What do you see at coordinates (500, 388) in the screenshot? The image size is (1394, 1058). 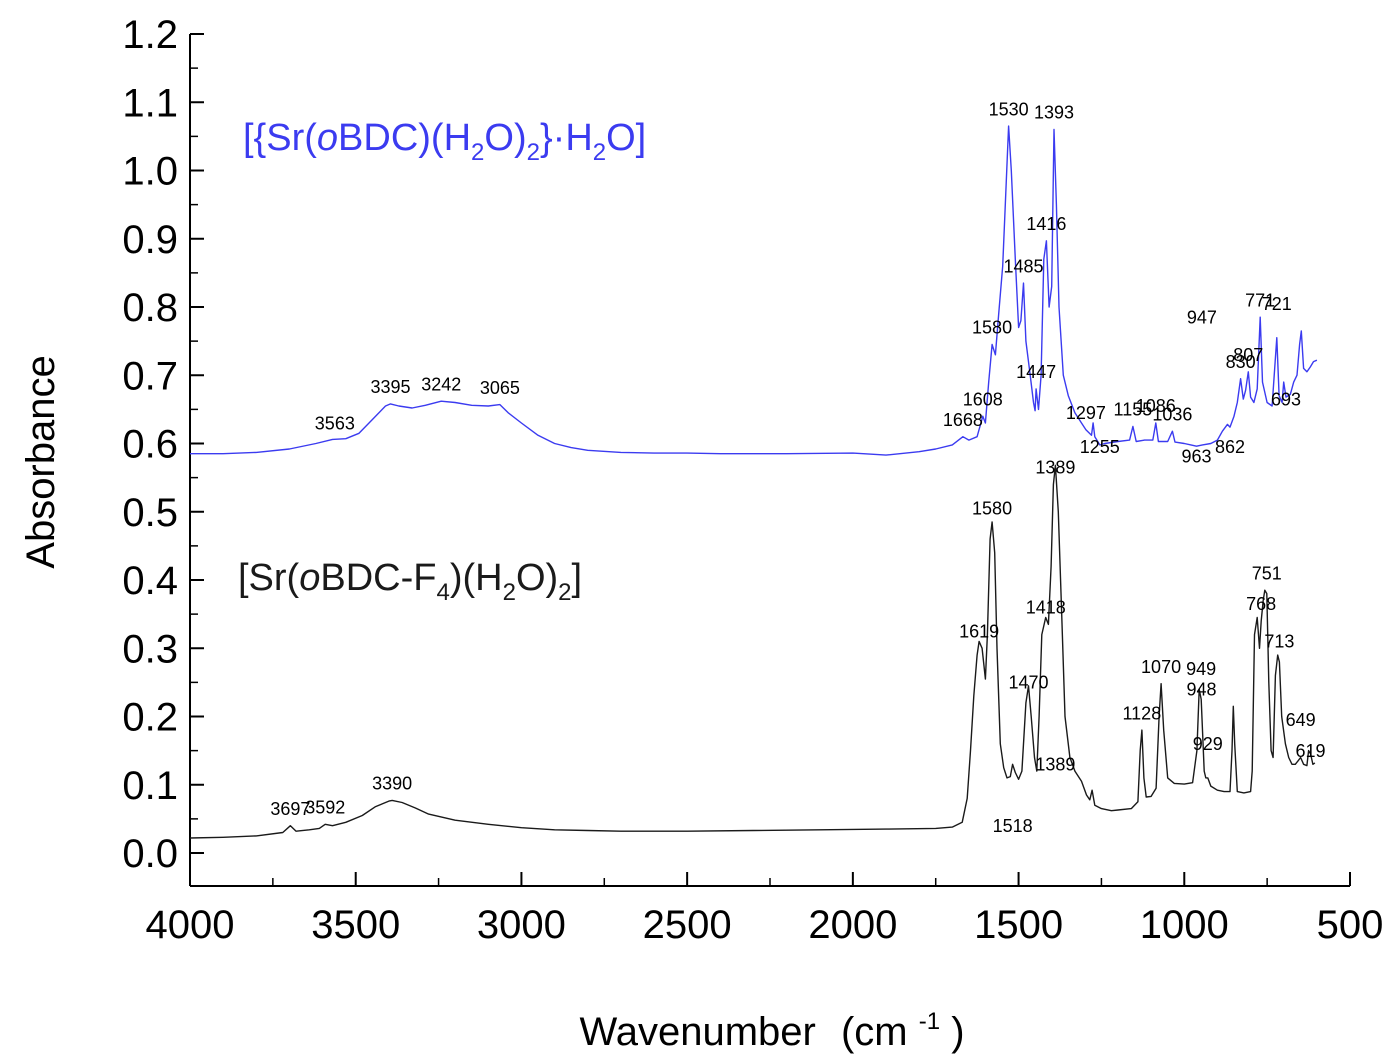 I see `peak-label: 3065` at bounding box center [500, 388].